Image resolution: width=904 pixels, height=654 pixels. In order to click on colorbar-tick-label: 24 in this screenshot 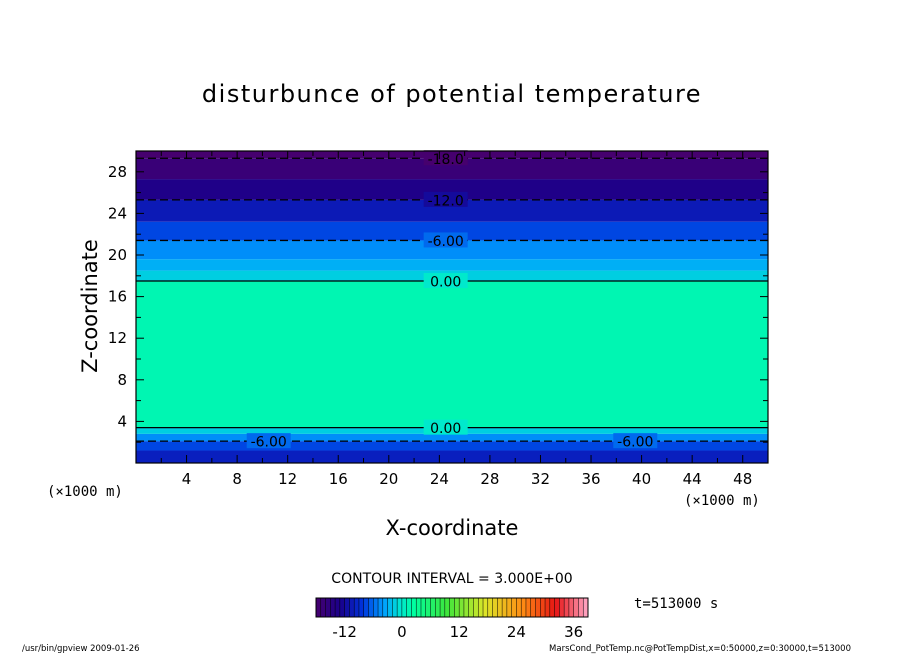, I will do `click(516, 632)`.